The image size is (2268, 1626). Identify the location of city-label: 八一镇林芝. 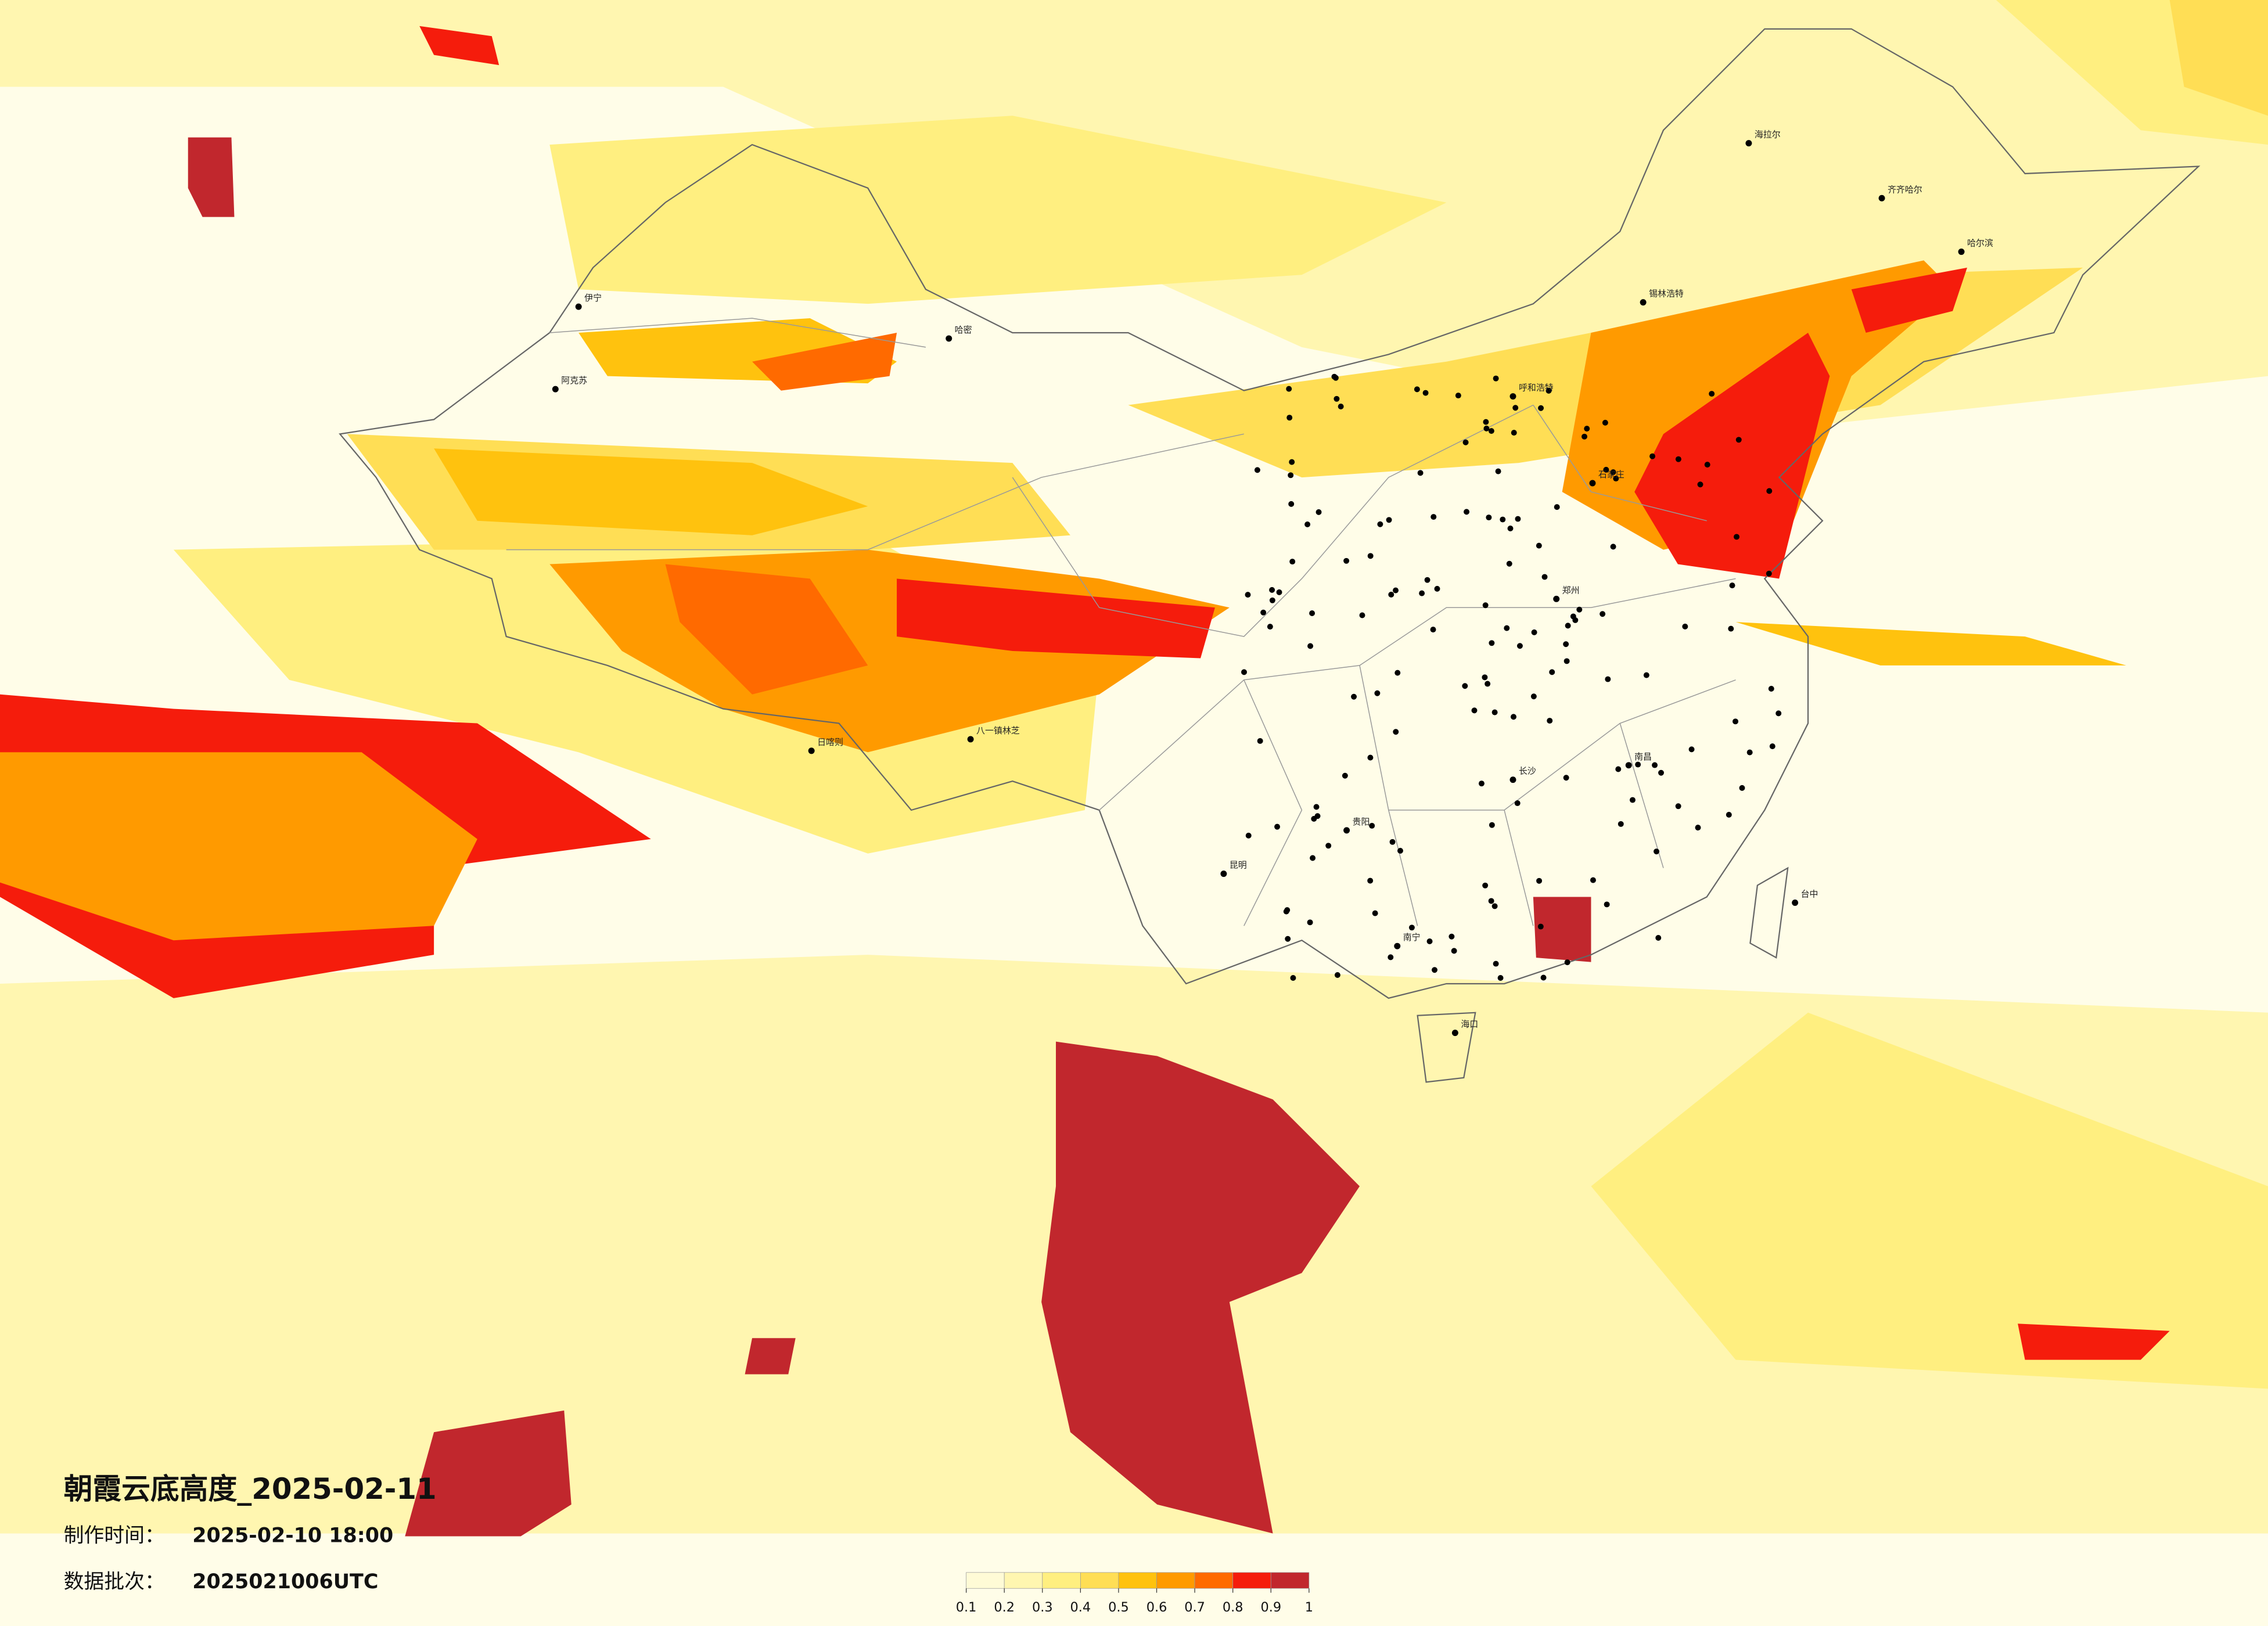
(998, 731).